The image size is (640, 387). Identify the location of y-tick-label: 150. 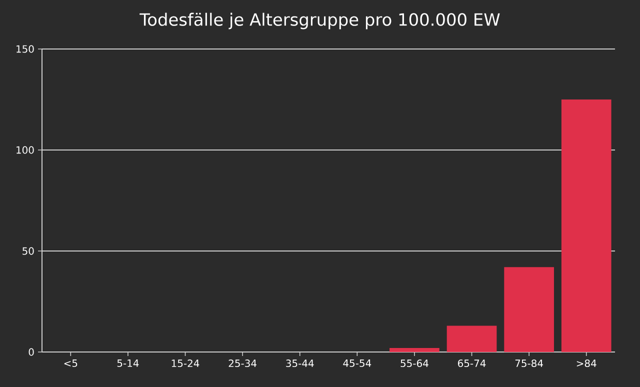
(25, 49).